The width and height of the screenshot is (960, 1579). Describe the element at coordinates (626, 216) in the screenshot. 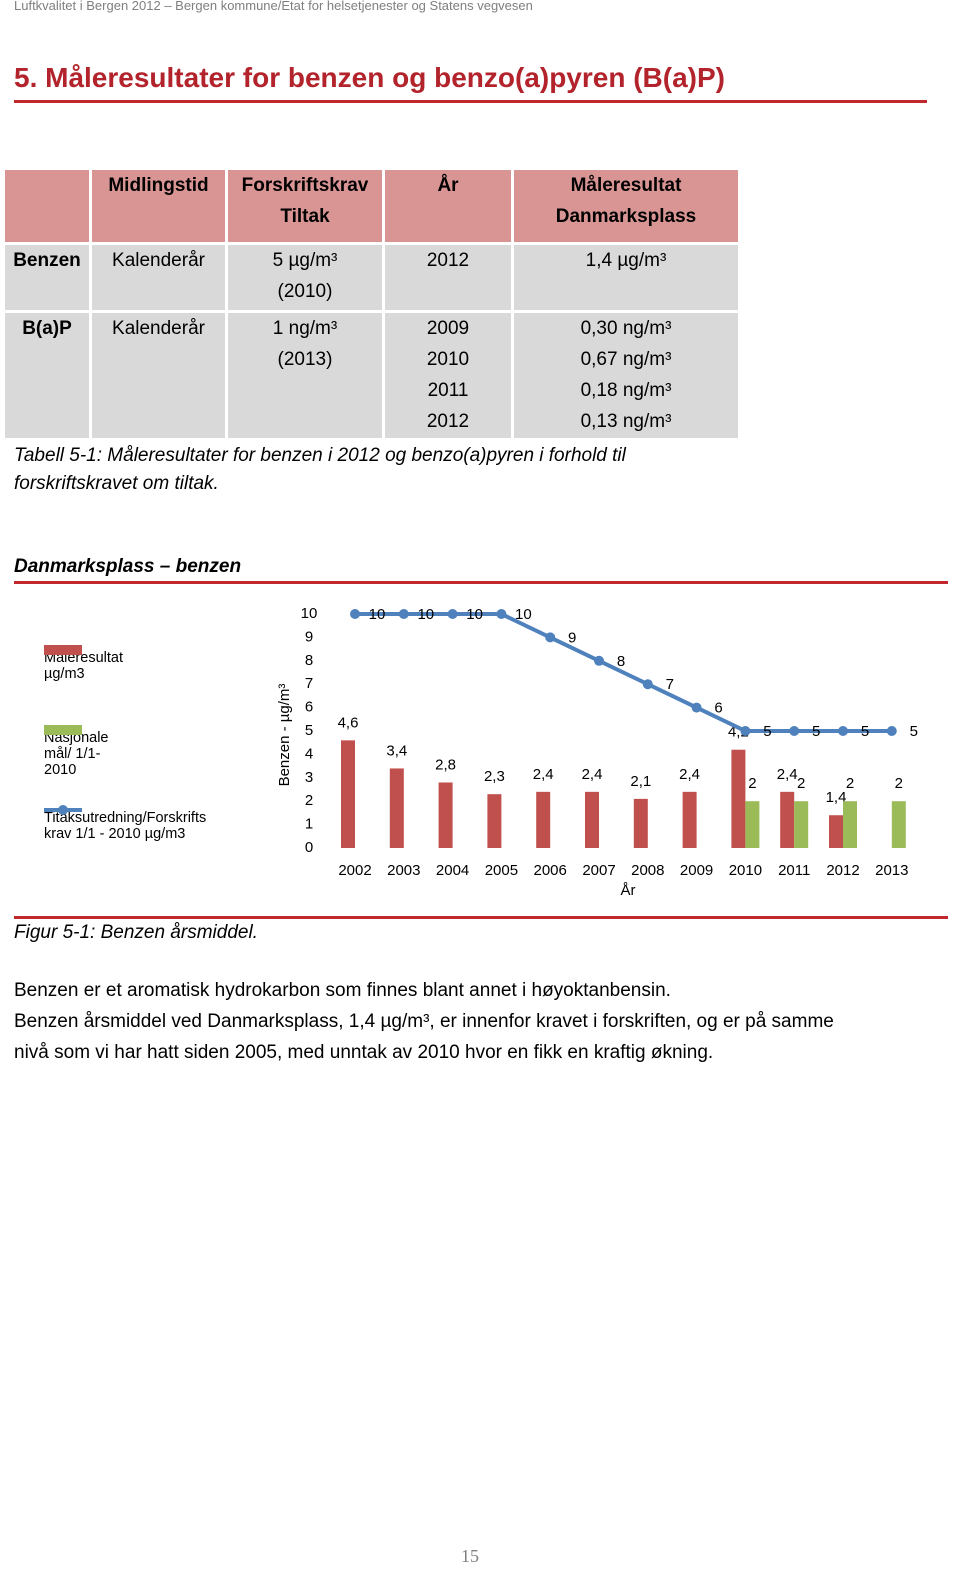

I see `cell-text: Danmarksplass` at that location.